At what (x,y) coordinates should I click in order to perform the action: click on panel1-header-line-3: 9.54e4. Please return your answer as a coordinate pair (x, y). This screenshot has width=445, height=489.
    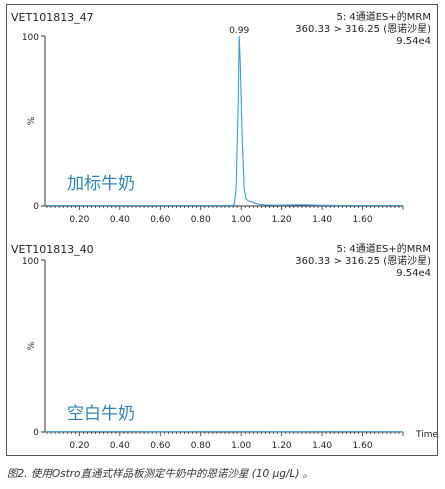
    Looking at the image, I should click on (413, 41).